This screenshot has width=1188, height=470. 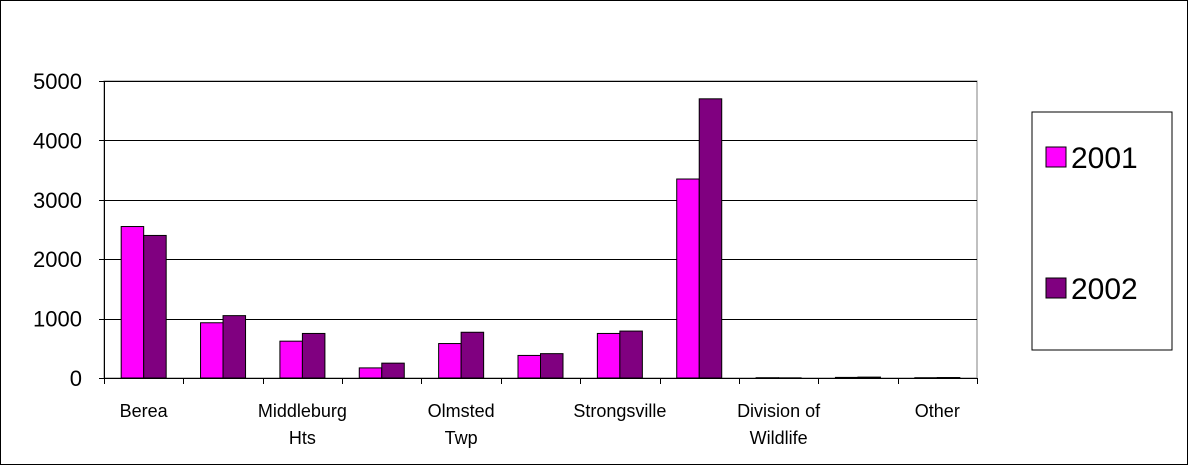 What do you see at coordinates (937, 411) in the screenshot?
I see `x-tick-label-10-0: Other` at bounding box center [937, 411].